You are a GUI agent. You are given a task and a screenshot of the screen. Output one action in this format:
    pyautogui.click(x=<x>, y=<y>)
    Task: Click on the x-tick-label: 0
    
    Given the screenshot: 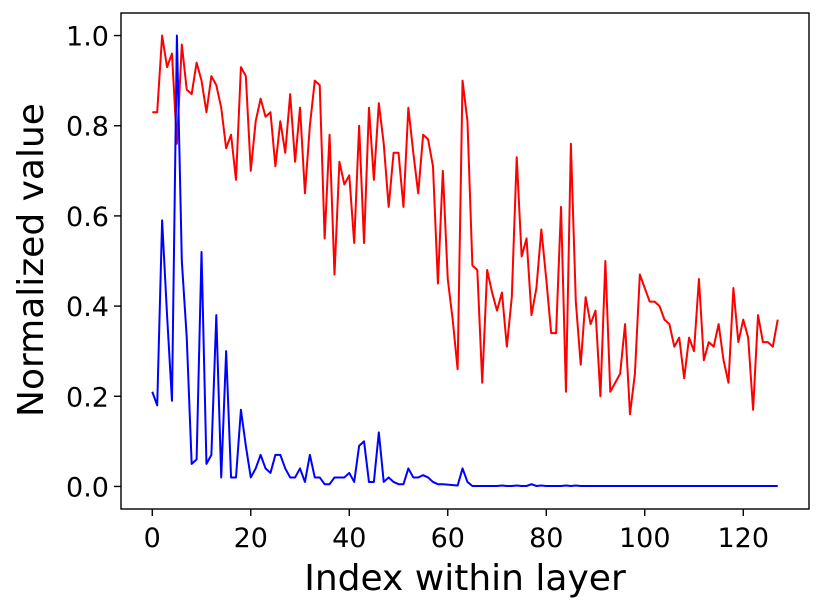 What is the action you would take?
    pyautogui.click(x=152, y=538)
    